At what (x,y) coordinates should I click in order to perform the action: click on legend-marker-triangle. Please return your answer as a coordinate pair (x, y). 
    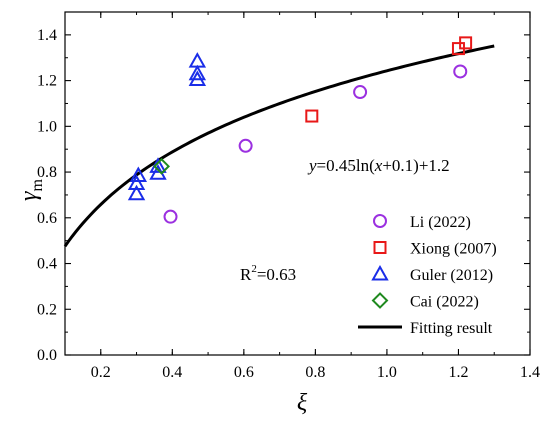
    Looking at the image, I should click on (380, 272).